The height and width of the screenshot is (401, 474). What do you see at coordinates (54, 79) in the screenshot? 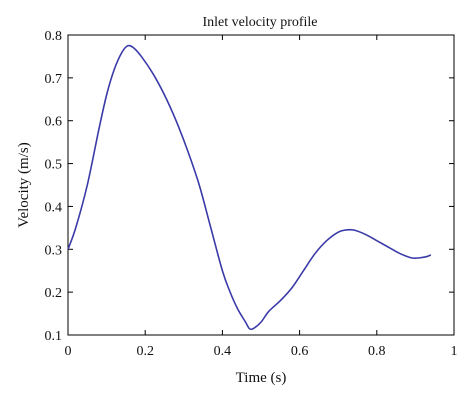
I see `y-tick-label: 0.7` at bounding box center [54, 79].